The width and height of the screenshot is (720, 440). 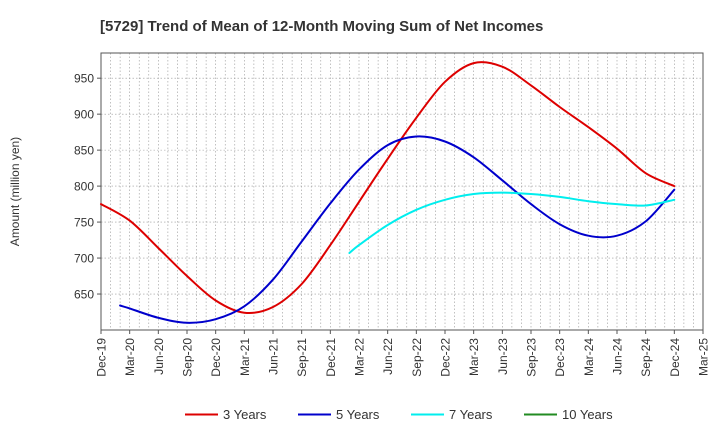 What do you see at coordinates (245, 357) in the screenshot?
I see `x-tick-label: Mar-21` at bounding box center [245, 357].